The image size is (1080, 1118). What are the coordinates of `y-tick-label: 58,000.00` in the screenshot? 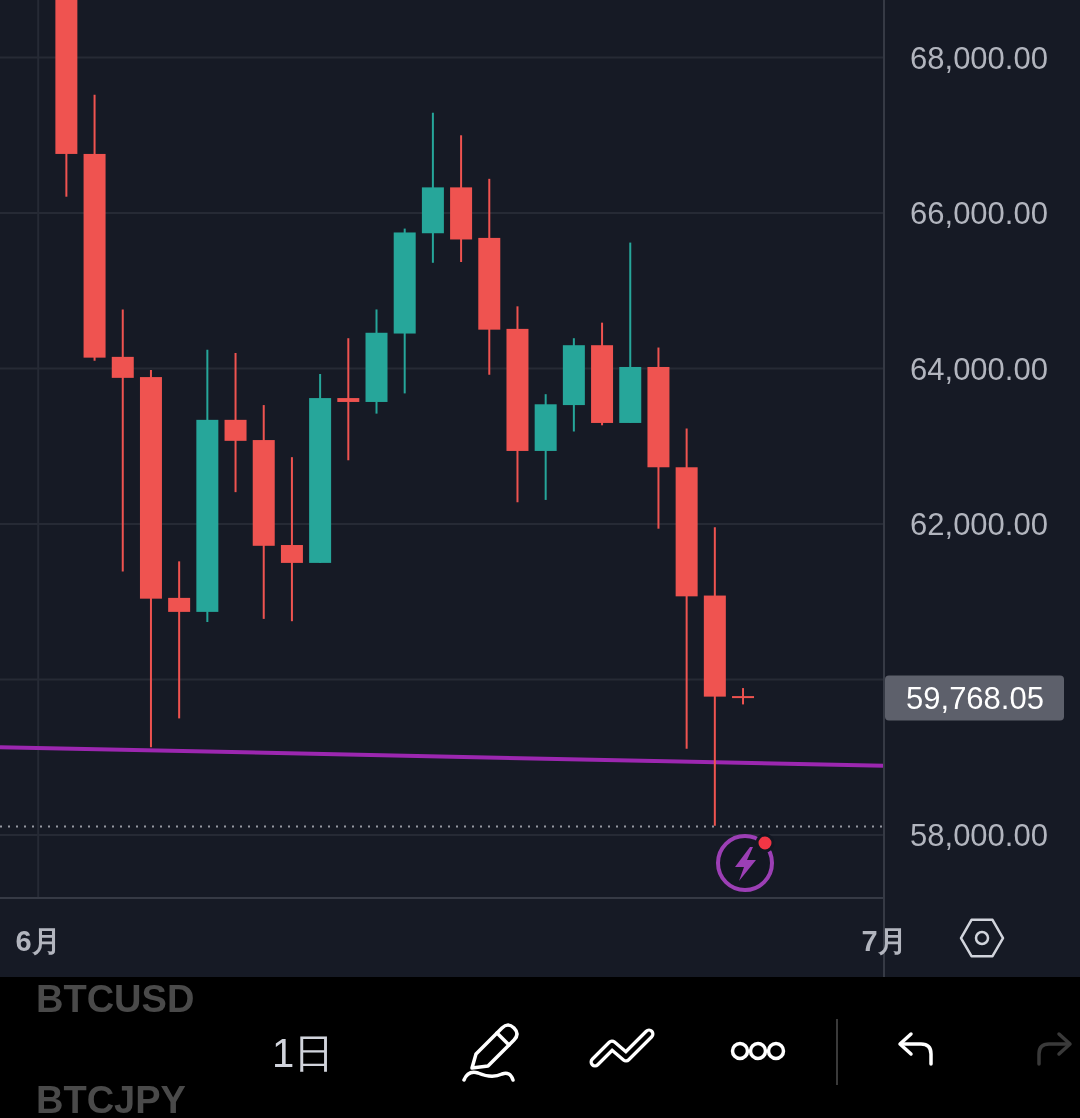 It's located at (979, 836).